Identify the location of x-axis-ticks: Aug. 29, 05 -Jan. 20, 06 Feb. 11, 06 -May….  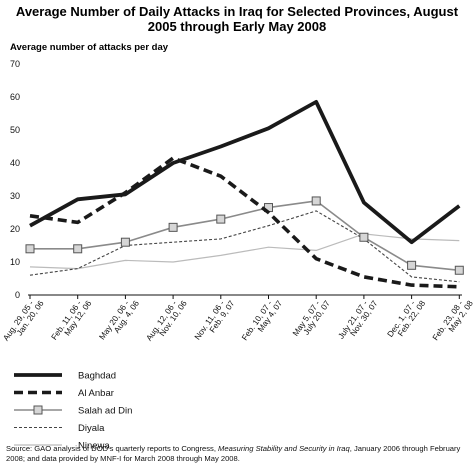
(237, 319).